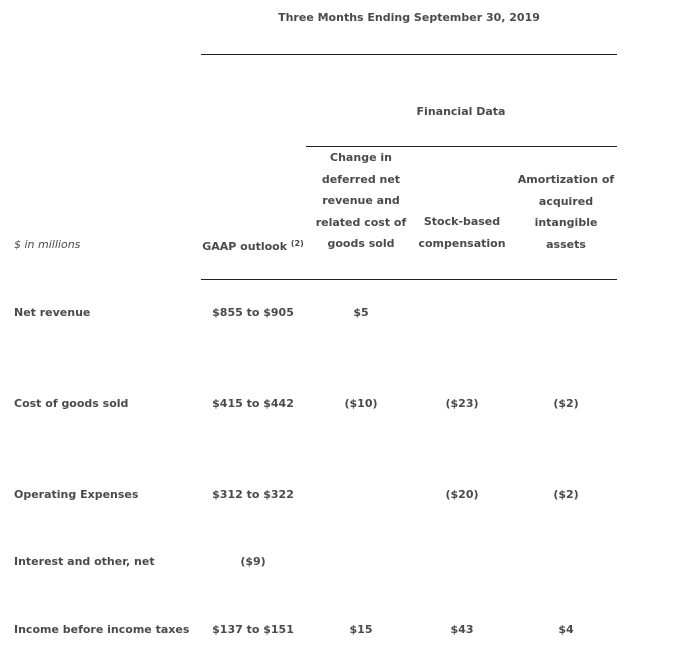 This screenshot has width=697, height=661. What do you see at coordinates (566, 201) in the screenshot?
I see `header-line: acquired` at bounding box center [566, 201].